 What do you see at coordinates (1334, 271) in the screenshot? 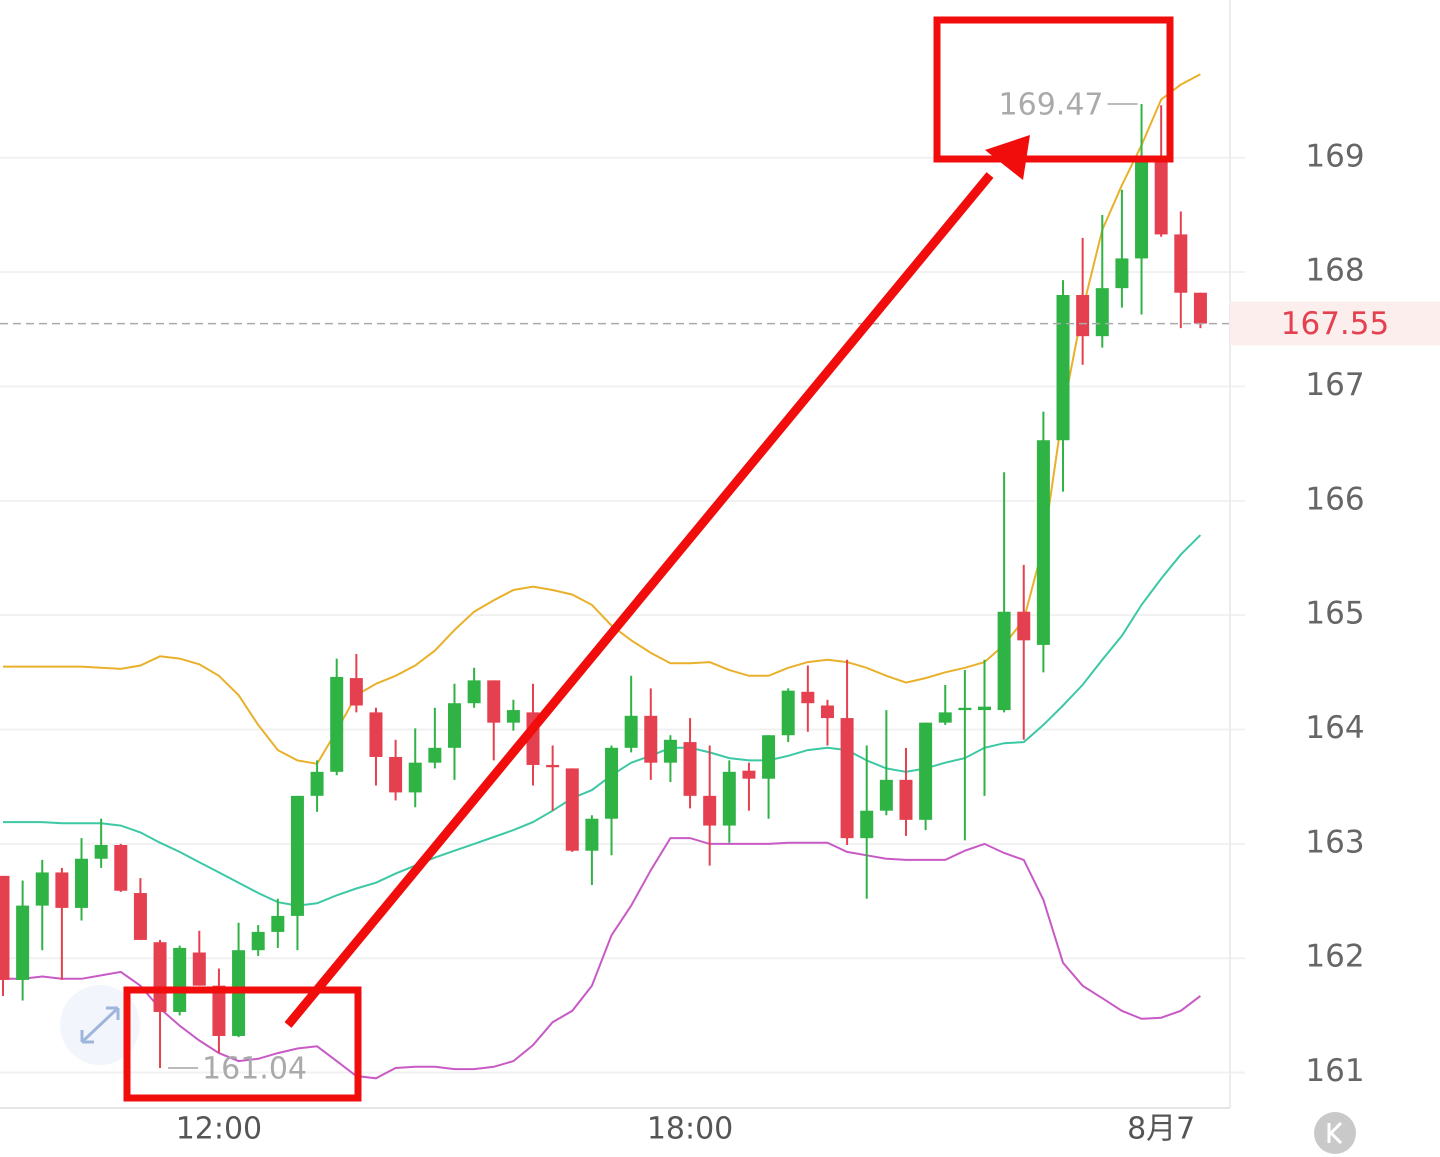
I see `y-tick-label: 168` at bounding box center [1334, 271].